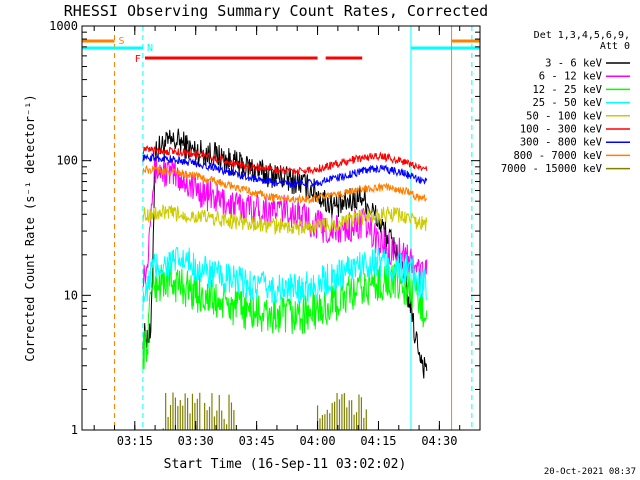  I want to click on y-tick-label: 1, so click(74, 430).